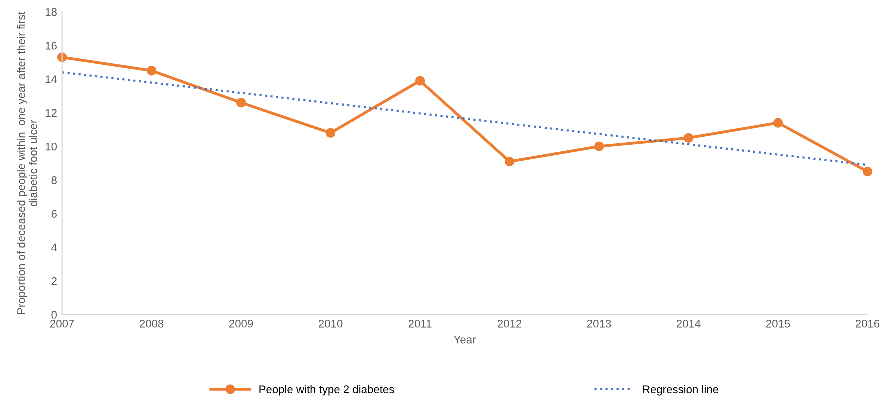 The height and width of the screenshot is (401, 890). Describe the element at coordinates (327, 390) in the screenshot. I see `legend-label: People with type 2 diabetes` at that location.